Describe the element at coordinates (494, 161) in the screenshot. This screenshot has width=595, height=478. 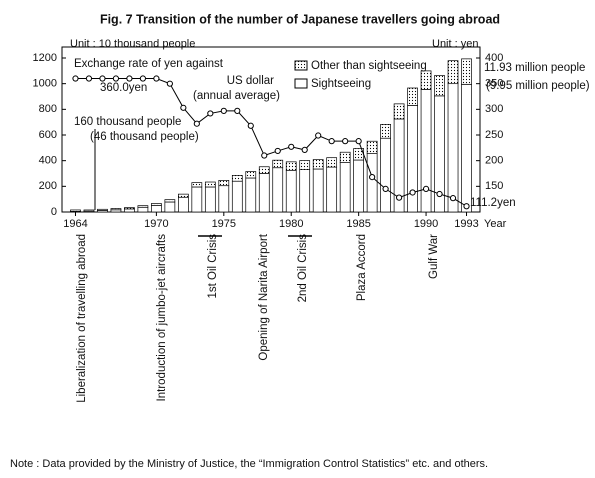
I see `y2-tick-label: 200` at that location.